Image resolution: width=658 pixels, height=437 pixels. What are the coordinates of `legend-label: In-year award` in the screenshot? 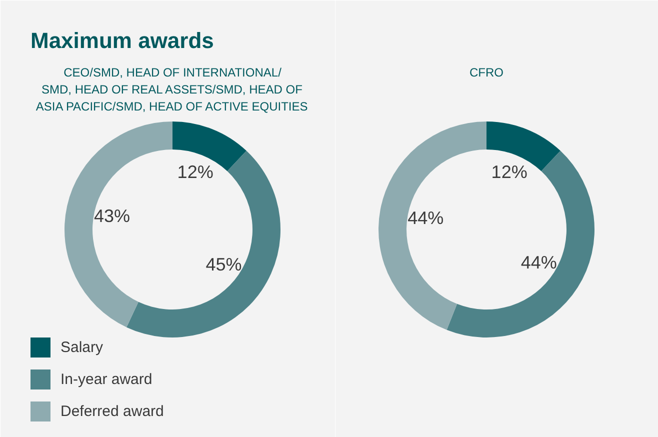 It's located at (106, 379).